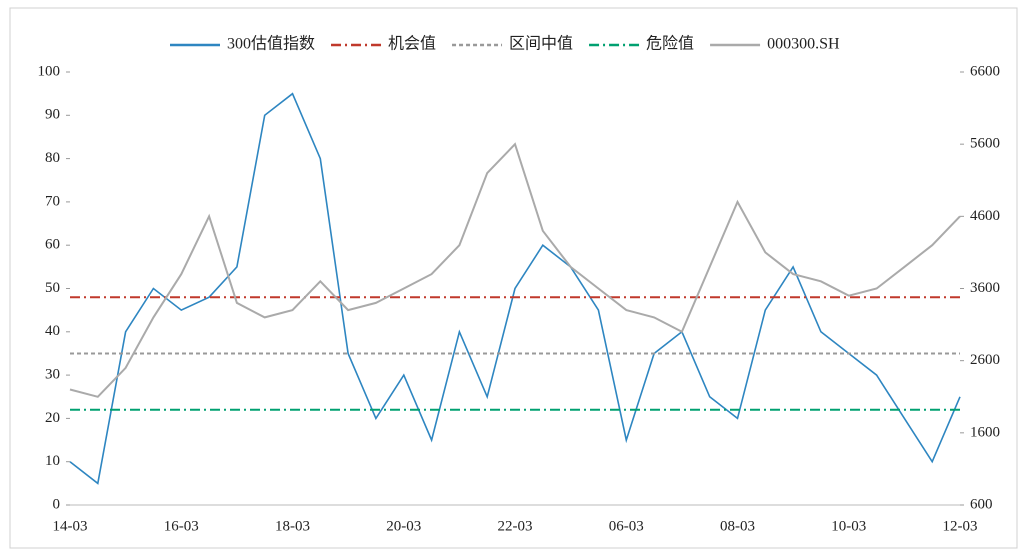 This screenshot has height=554, width=1027. Describe the element at coordinates (985, 432) in the screenshot. I see `y2-tick-label: 1600` at that location.